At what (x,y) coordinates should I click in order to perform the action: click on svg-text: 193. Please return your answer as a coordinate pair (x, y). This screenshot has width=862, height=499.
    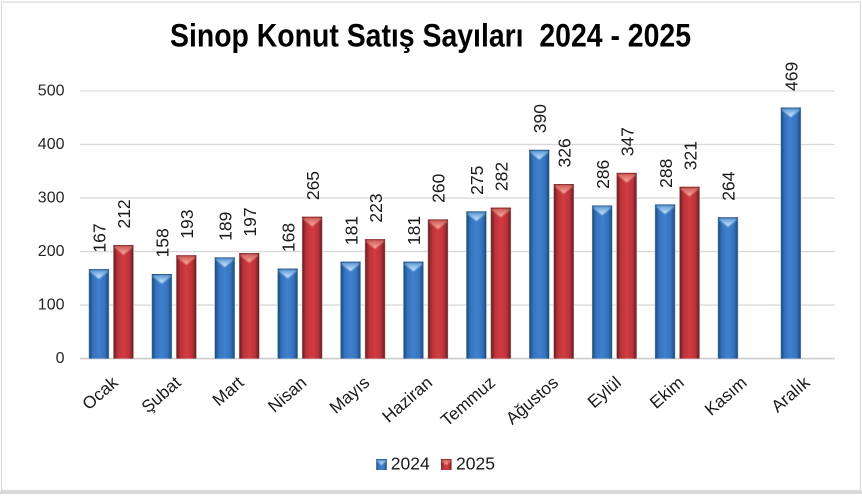
    Looking at the image, I should click on (187, 224).